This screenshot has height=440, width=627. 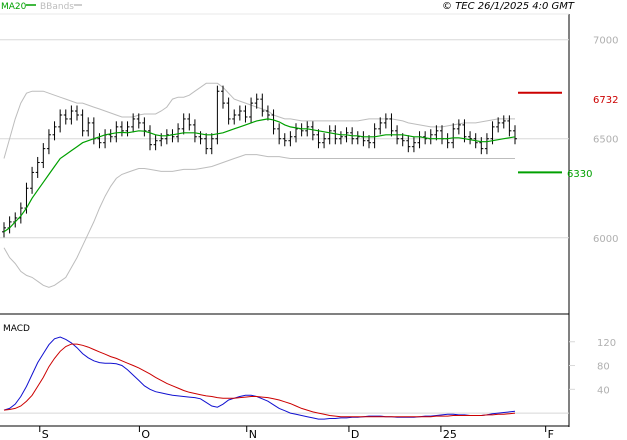 What do you see at coordinates (296, 433) in the screenshot?
I see `x-tick-labels: S O N D 25 F` at bounding box center [296, 433].